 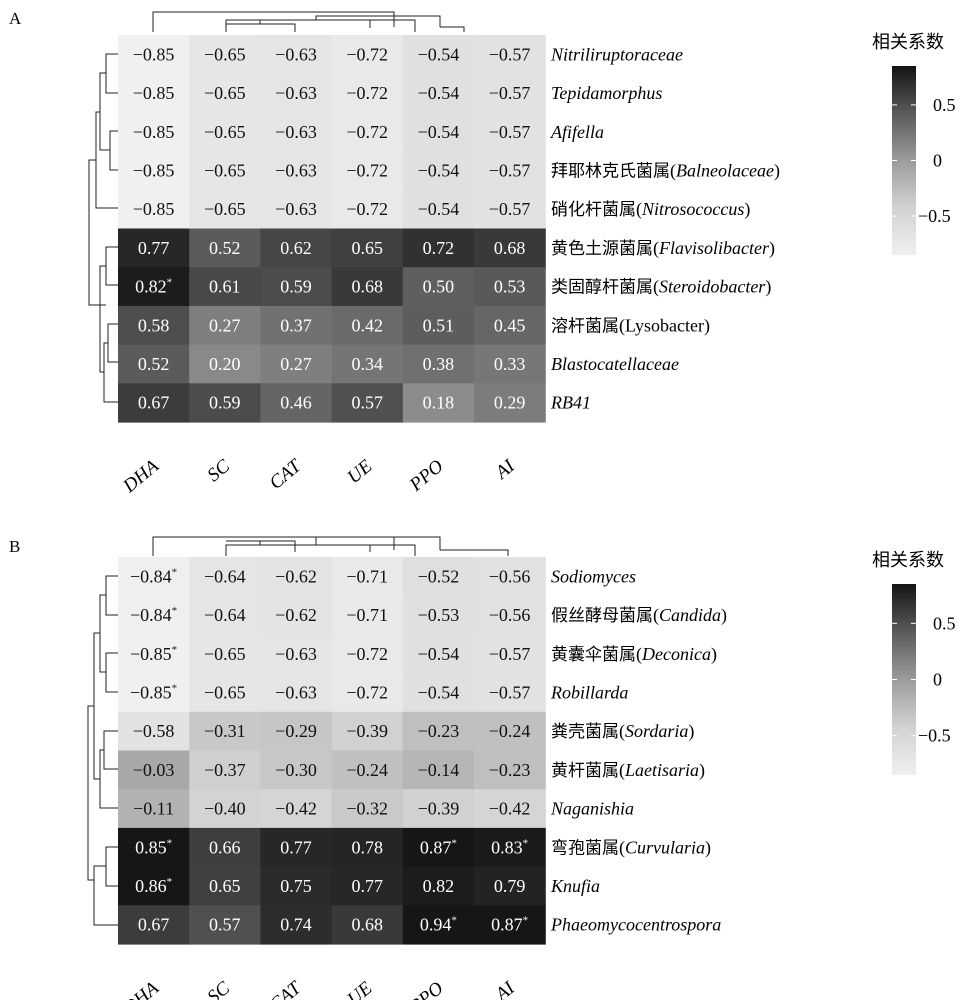 What do you see at coordinates (606, 93) in the screenshot?
I see `row-label: Tepidamorphus` at bounding box center [606, 93].